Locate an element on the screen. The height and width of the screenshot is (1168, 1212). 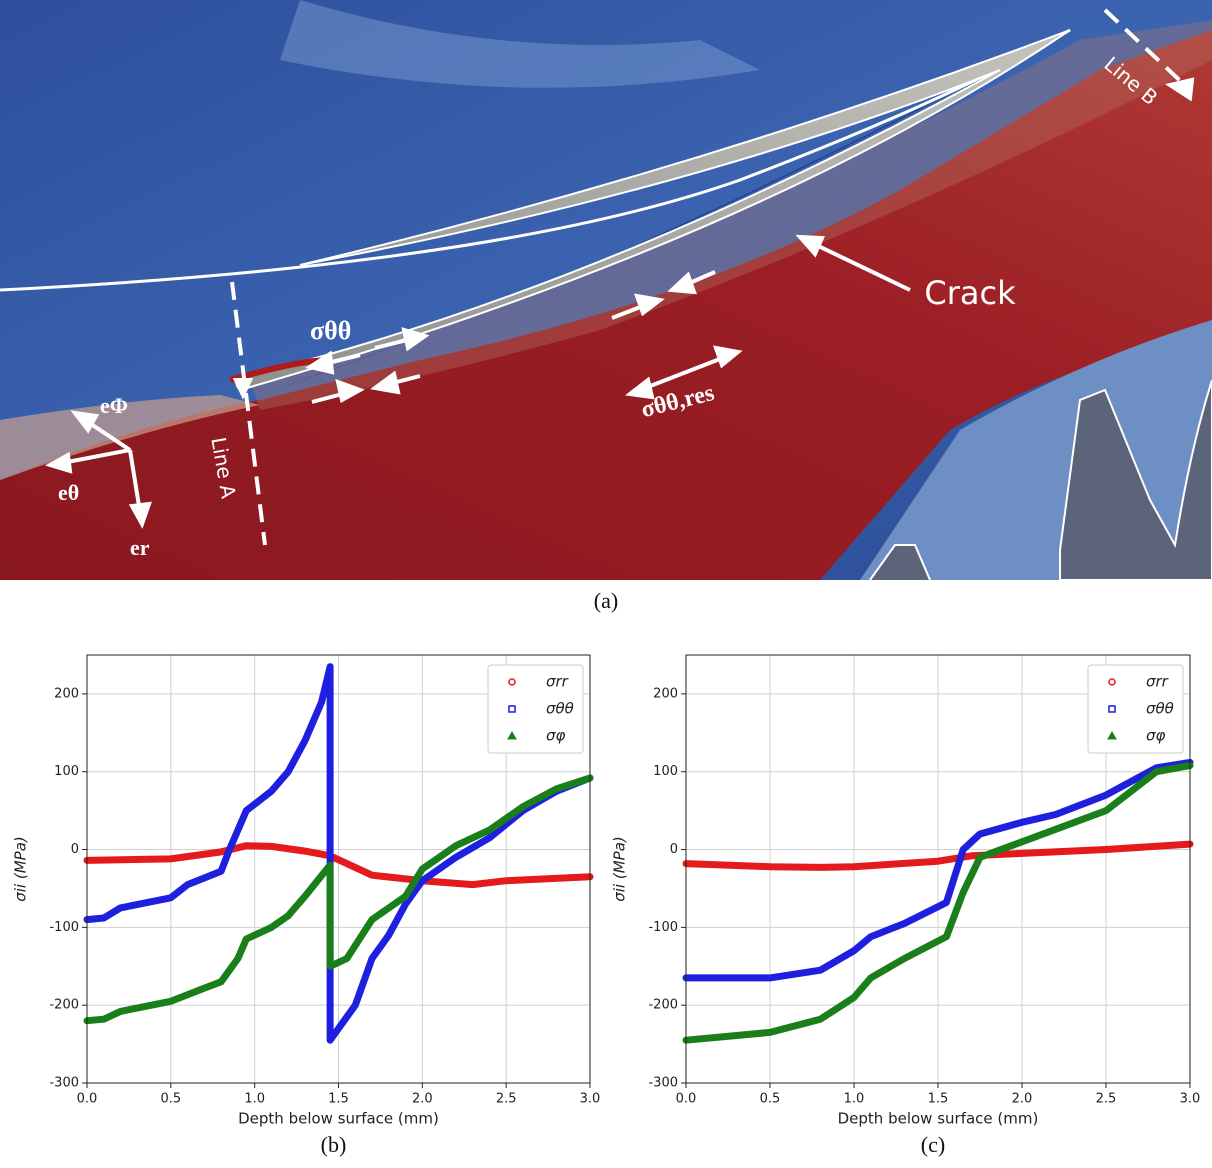
caption: (c) is located at coordinates (933, 1144).